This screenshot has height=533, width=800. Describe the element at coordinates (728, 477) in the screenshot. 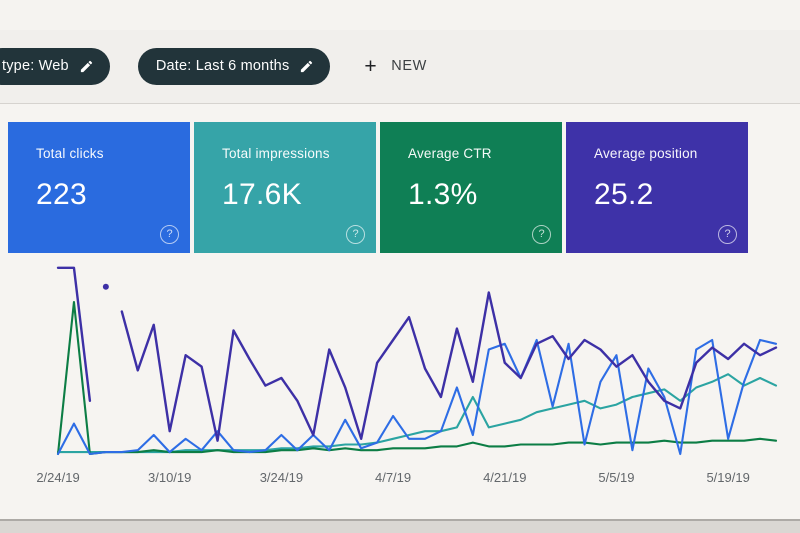

I see `x-axis-label: 5/19/19` at that location.